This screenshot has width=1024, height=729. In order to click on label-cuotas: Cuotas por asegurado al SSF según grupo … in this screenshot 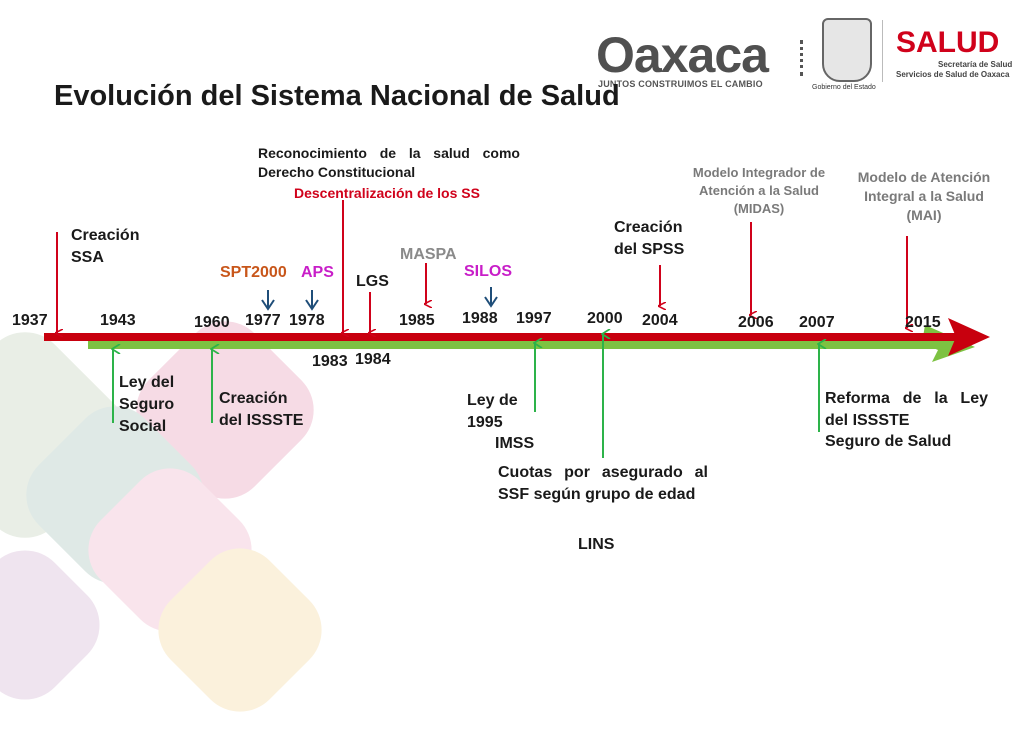, I will do `click(603, 483)`.